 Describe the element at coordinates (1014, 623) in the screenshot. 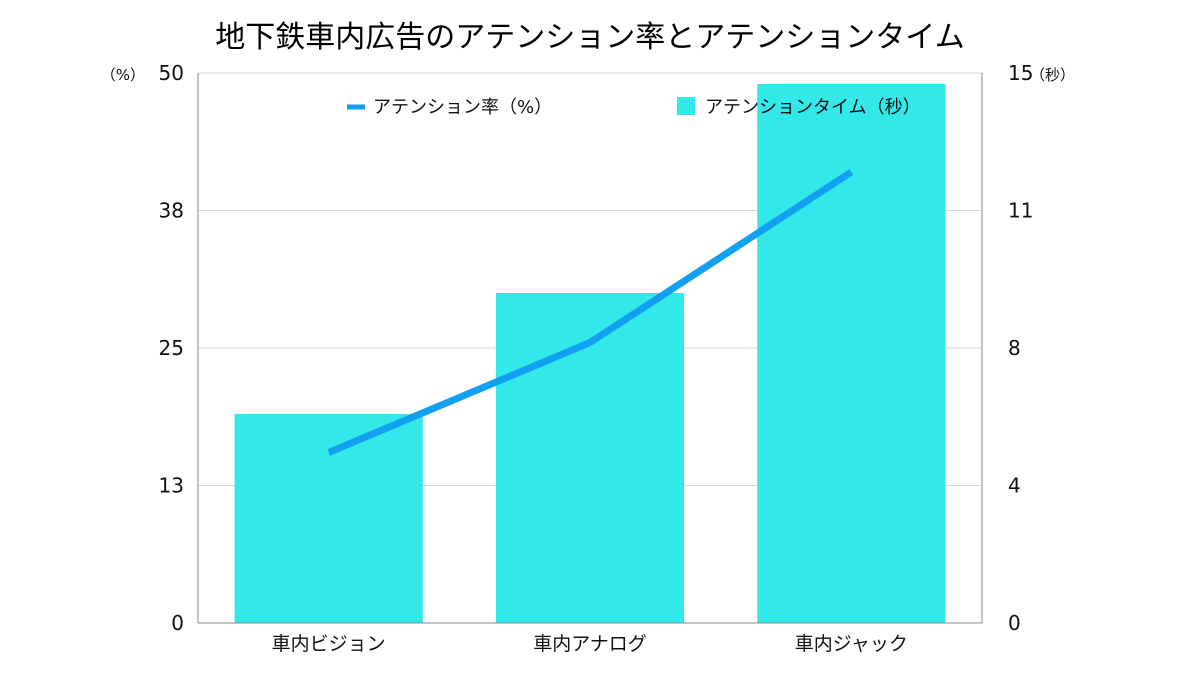

I see `right-tick-label: 0` at that location.